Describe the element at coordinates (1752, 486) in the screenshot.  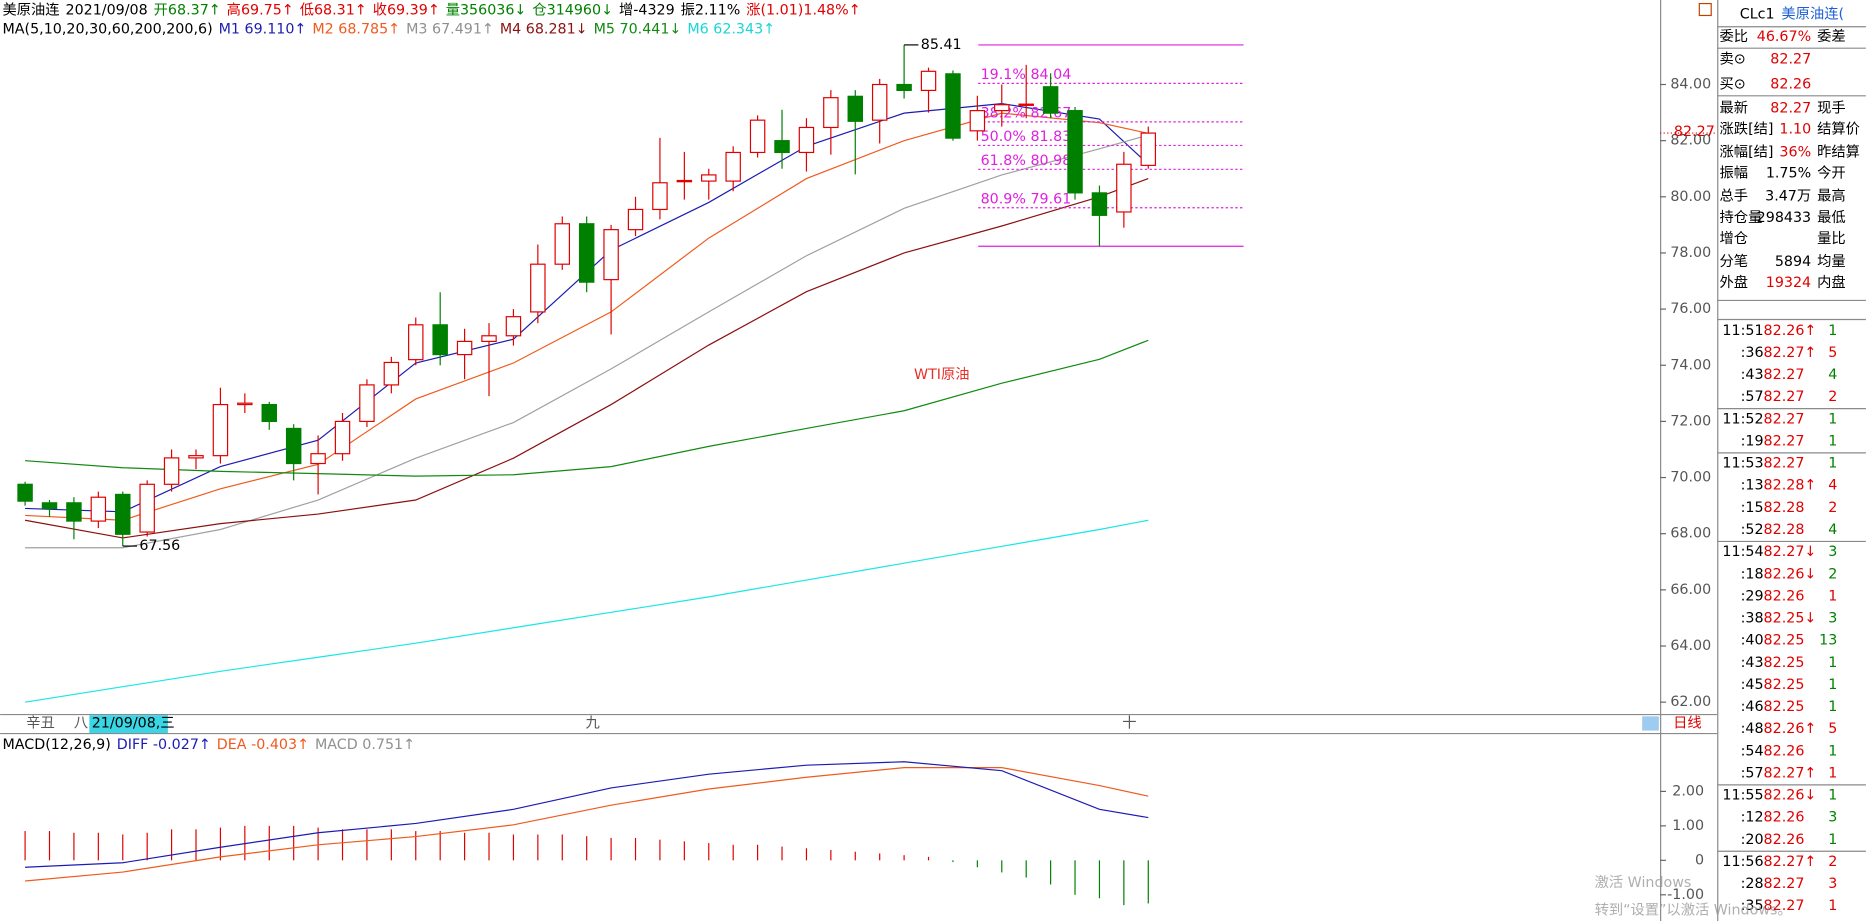
I see `tick-time: :13` at that location.